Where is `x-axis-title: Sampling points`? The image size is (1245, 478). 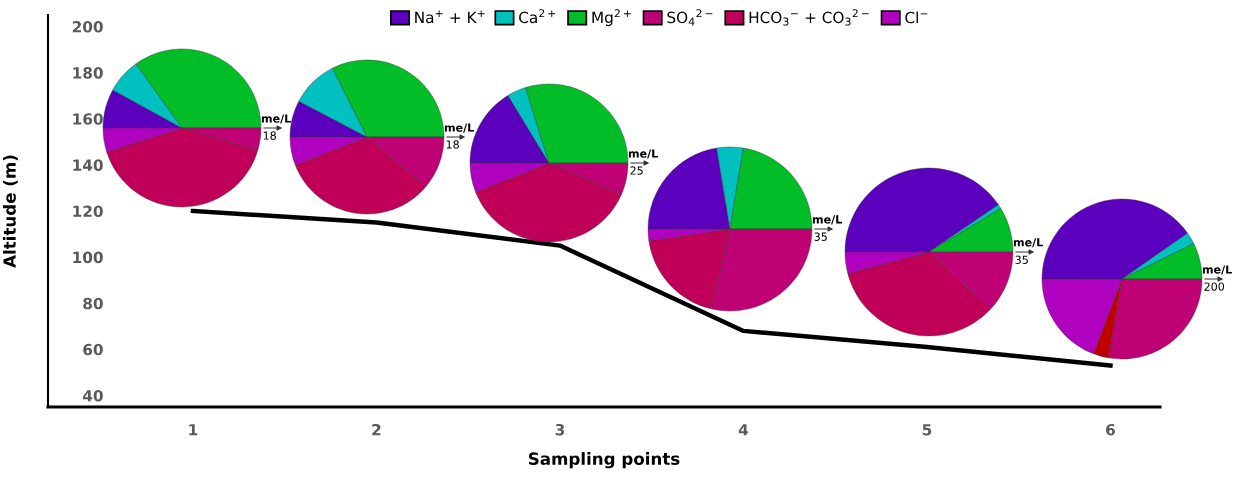
x-axis-title: Sampling points is located at coordinates (604, 460).